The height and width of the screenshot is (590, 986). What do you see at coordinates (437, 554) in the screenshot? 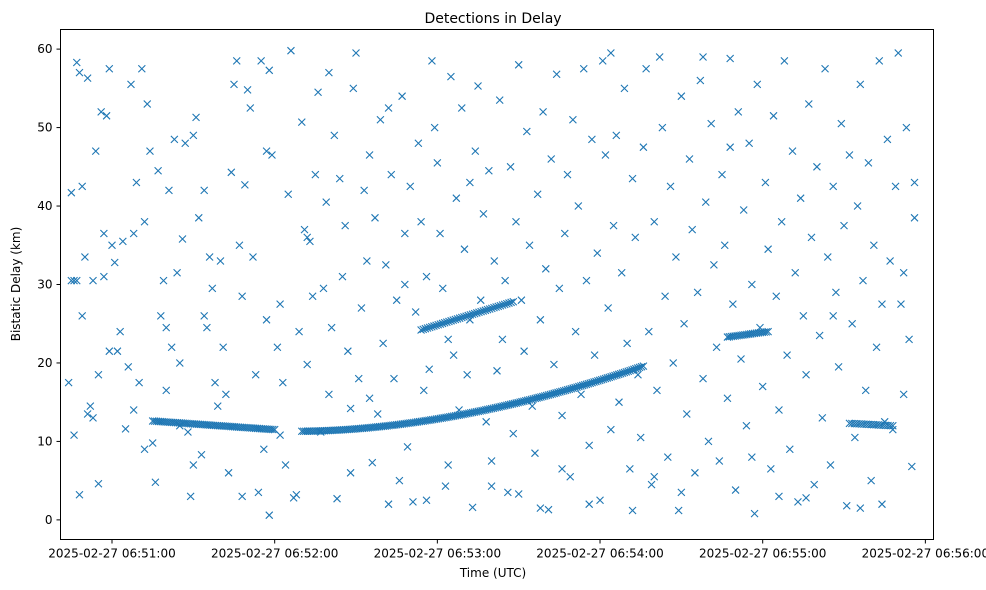
I see `x-tick-label-2: 2025-02-27 06:53:00` at bounding box center [437, 554].